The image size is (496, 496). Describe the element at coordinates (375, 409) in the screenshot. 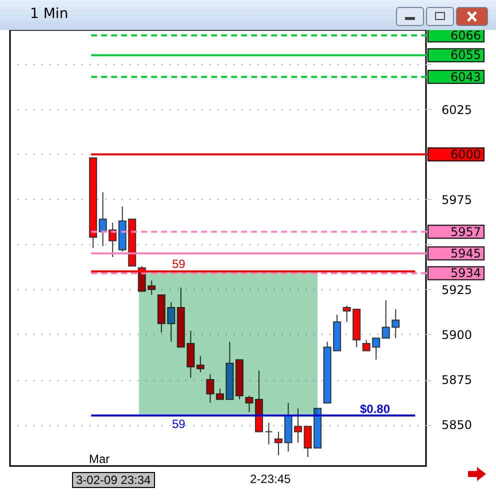

I see `annotation: $0.80` at that location.